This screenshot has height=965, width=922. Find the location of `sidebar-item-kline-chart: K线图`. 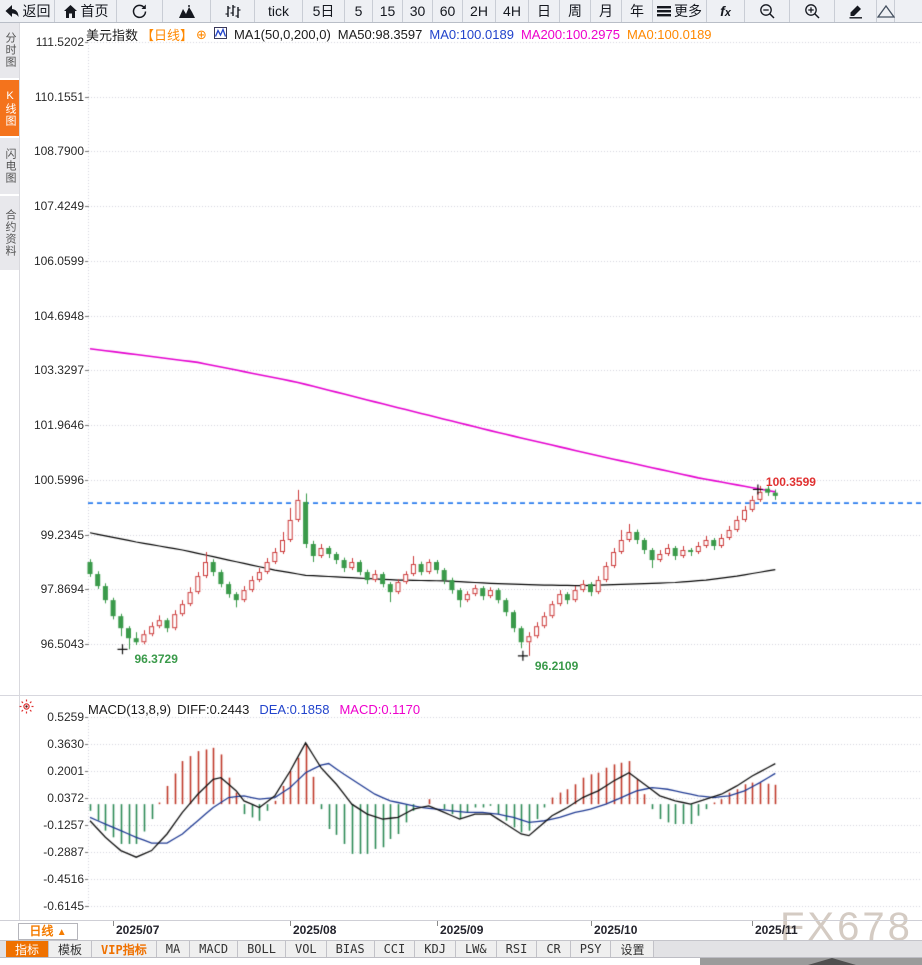

sidebar-item-kline-chart: K线图 is located at coordinates (9, 108).